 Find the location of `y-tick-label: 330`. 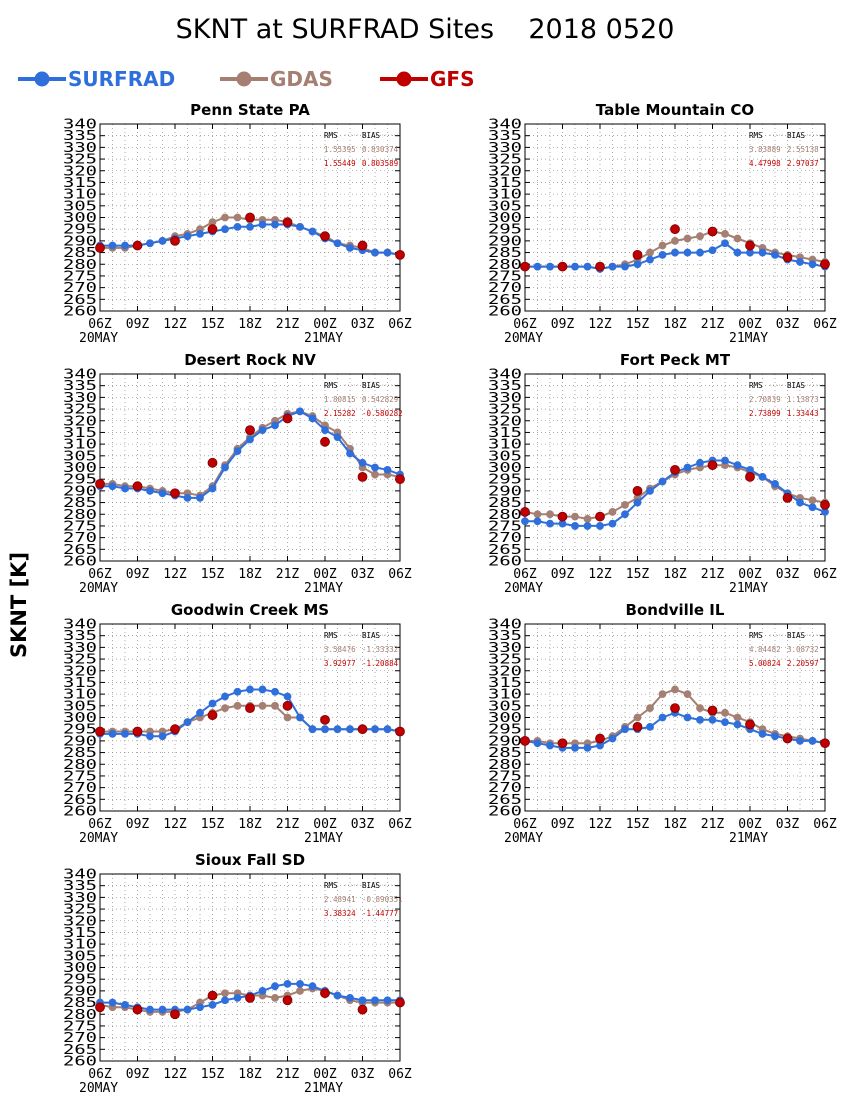

y-tick-label: 330 is located at coordinates (80, 398).